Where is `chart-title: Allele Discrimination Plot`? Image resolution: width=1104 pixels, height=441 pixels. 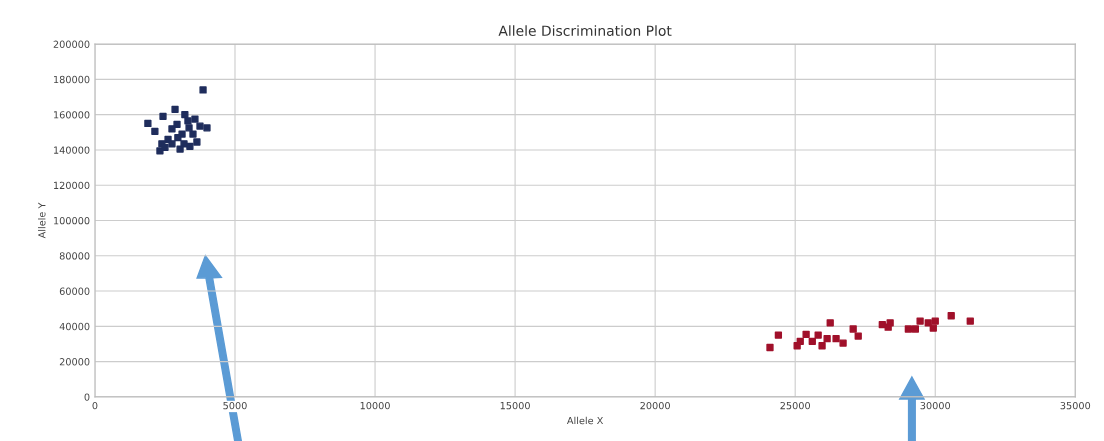
chart-title: Allele Discrimination Plot is located at coordinates (585, 30).